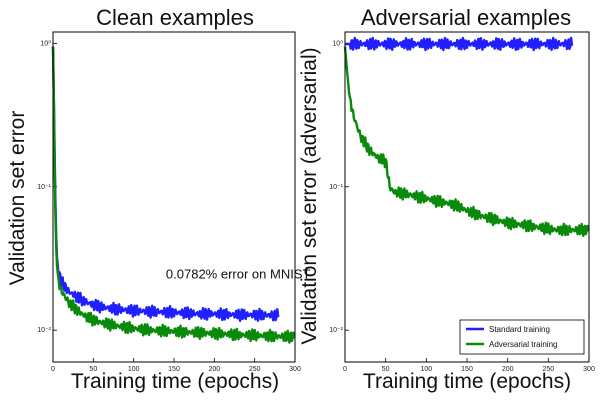 The width and height of the screenshot is (600, 401). What do you see at coordinates (466, 17) in the screenshot?
I see `adversarial-chart-title: Adversarial examples` at bounding box center [466, 17].